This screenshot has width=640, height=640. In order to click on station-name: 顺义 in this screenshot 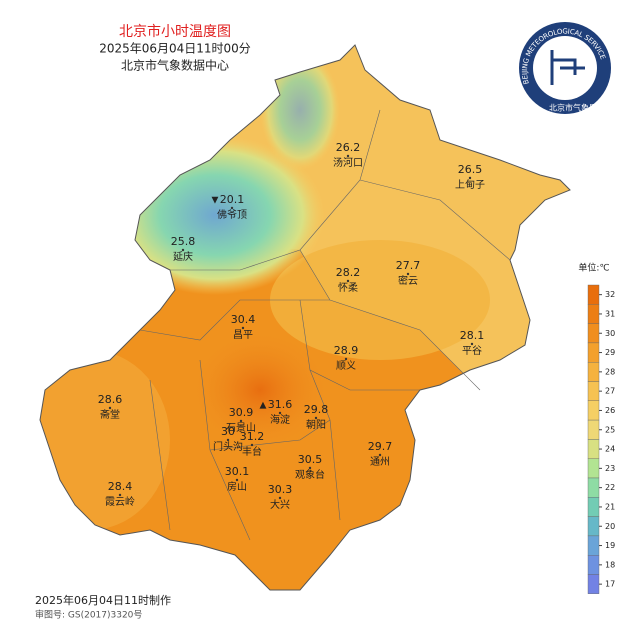, I will do `click(346, 366)`.